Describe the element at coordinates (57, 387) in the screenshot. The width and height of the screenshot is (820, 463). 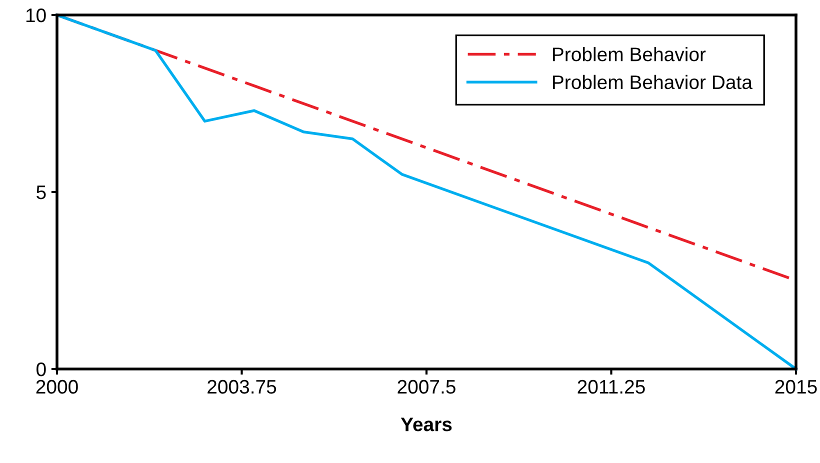
I see `x-tick-label: 2000` at that location.